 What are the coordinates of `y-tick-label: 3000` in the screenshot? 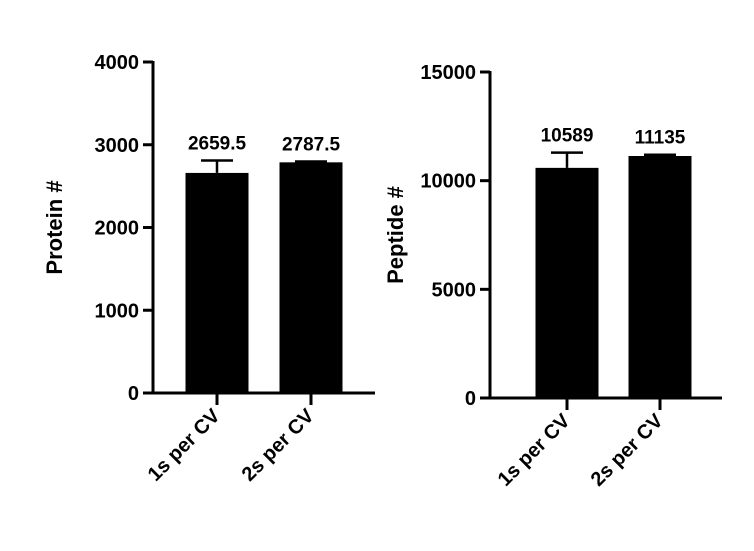 It's located at (117, 146).